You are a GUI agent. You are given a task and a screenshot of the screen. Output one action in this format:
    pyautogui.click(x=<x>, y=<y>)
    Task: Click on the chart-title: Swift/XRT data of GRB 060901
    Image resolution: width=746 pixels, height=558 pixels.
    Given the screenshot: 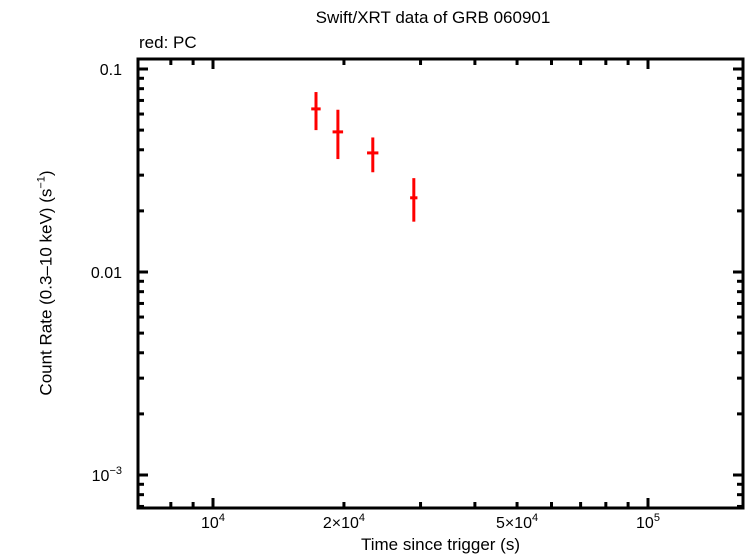 What is the action you would take?
    pyautogui.click(x=433, y=17)
    